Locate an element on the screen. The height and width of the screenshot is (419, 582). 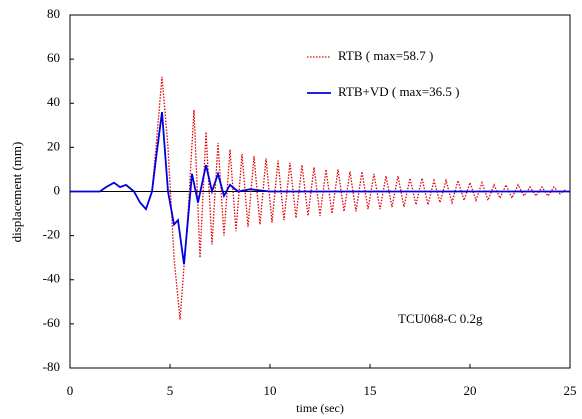
legend-label: RTB ( max=58.7 ) is located at coordinates (385, 55).